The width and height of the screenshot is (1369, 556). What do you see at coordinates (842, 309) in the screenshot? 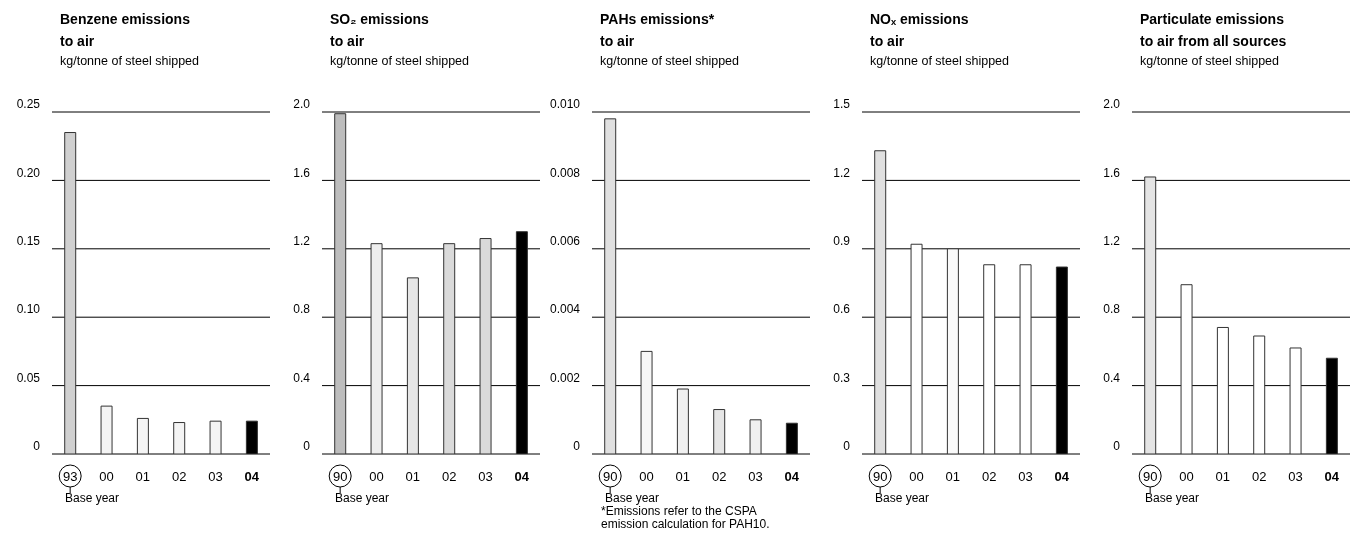
I see `y-tick-label: 0.6` at bounding box center [842, 309].